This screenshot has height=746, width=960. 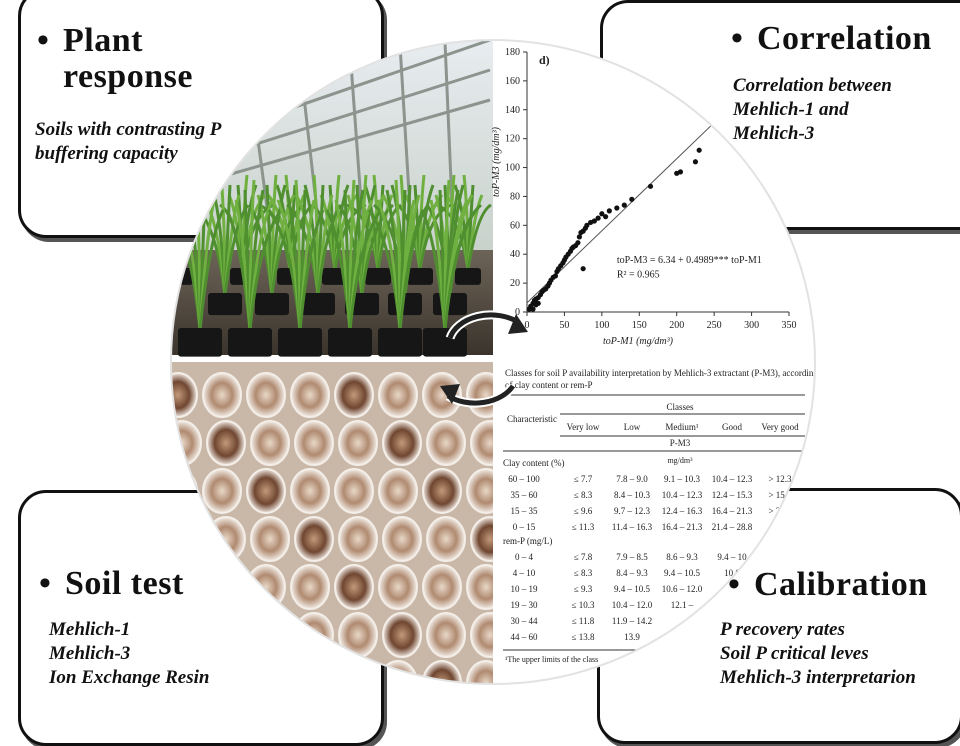 What do you see at coordinates (632, 621) in the screenshot?
I see `table-cell: 11.9 – 14.2` at bounding box center [632, 621].